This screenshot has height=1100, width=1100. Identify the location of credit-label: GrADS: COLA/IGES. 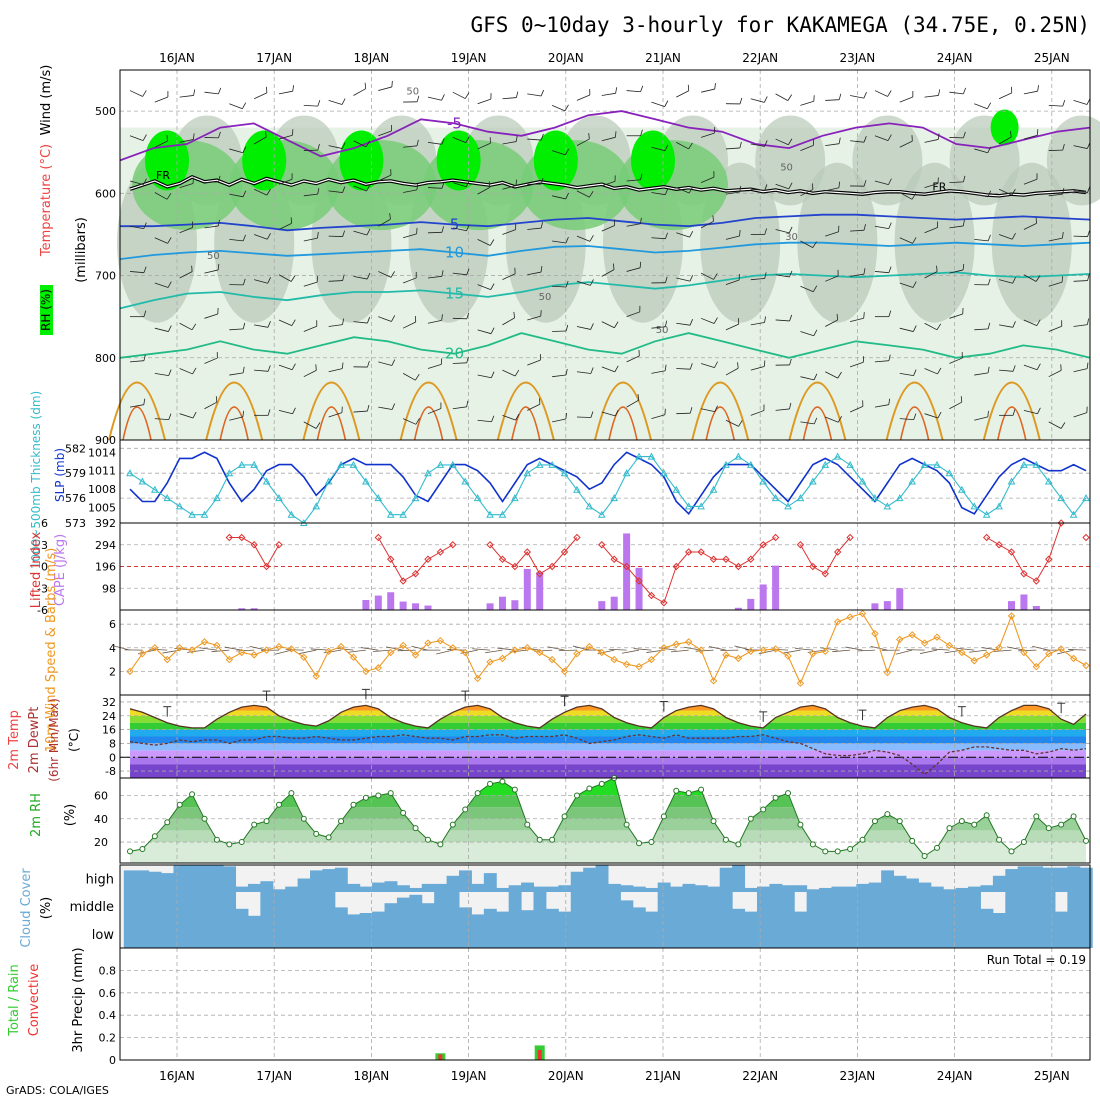
(57, 1090).